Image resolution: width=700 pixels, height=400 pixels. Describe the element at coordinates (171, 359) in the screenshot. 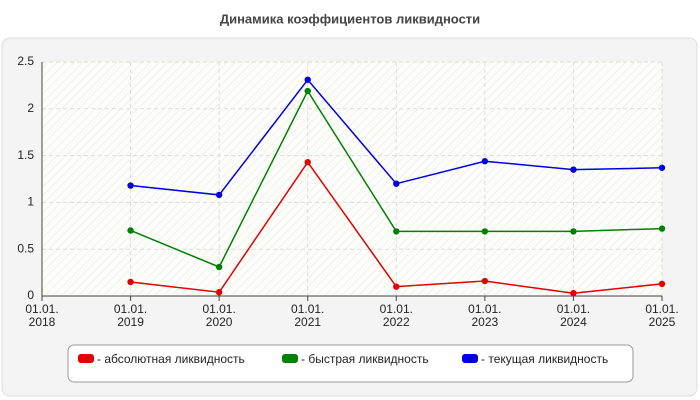

I see `legend-label: - абсолютная ликвидность` at that location.